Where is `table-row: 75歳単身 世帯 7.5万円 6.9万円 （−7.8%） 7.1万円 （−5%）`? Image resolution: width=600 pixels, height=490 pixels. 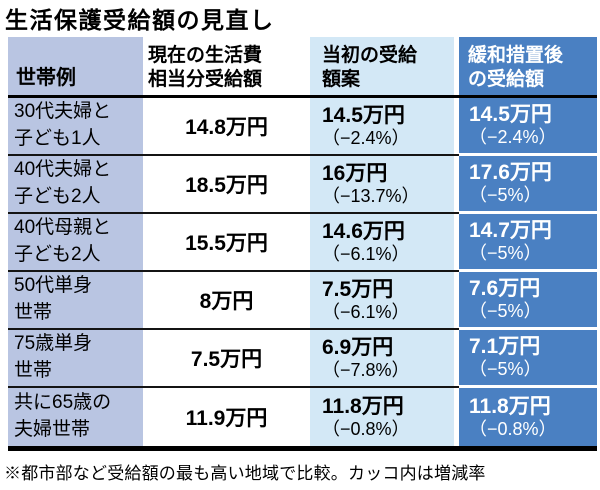
table-row: 75歳単身 世帯 7.5万円 6.9万円 （−7.8%） 7.1万円 （−5%） is located at coordinates (302, 359).